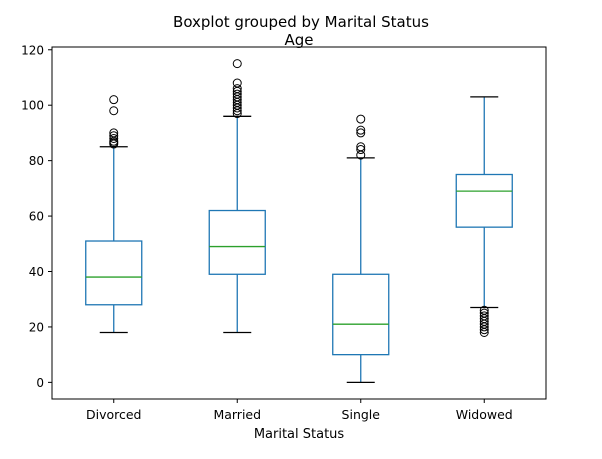 Image resolution: width=602 pixels, height=459 pixels. Describe the element at coordinates (36, 272) in the screenshot. I see `y-tick-label: 40` at that location.